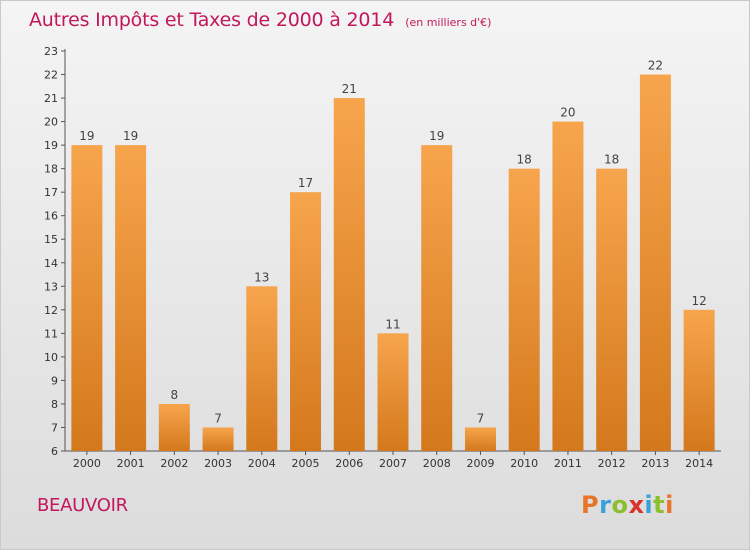  Describe the element at coordinates (51, 75) in the screenshot. I see `y-tick-label: 22` at that location.